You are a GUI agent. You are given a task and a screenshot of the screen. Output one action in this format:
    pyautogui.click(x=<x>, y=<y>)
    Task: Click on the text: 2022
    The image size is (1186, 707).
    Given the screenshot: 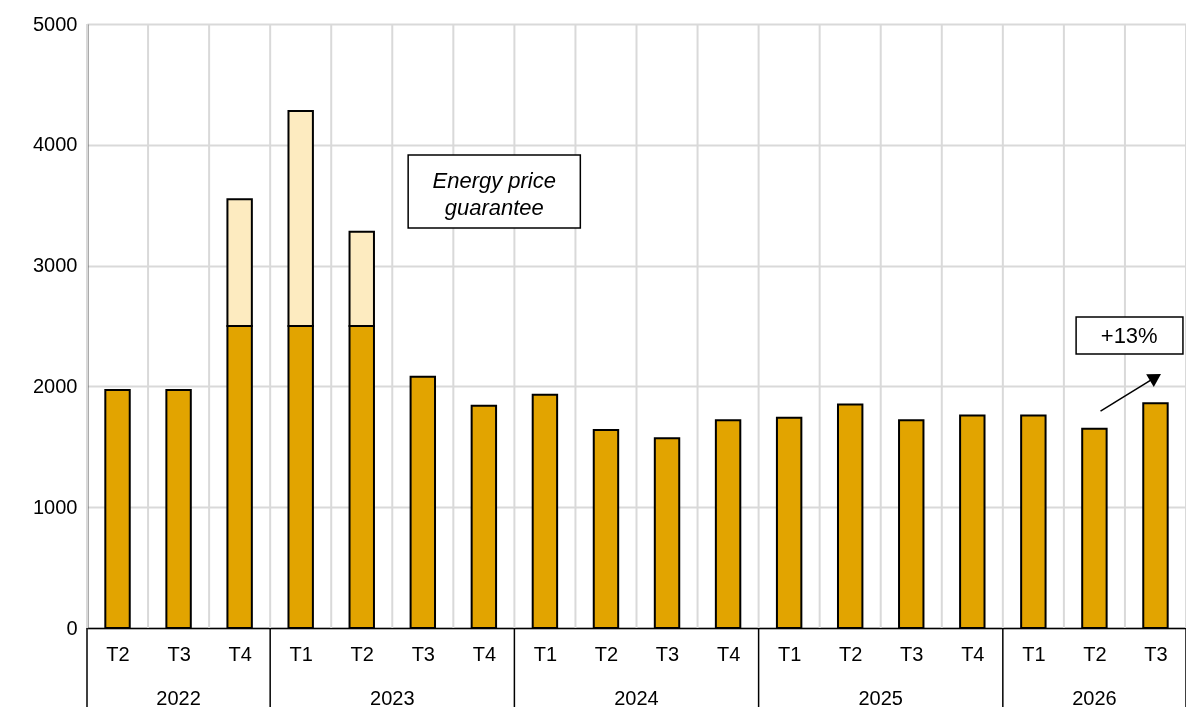 What is the action you would take?
    pyautogui.click(x=178, y=697)
    